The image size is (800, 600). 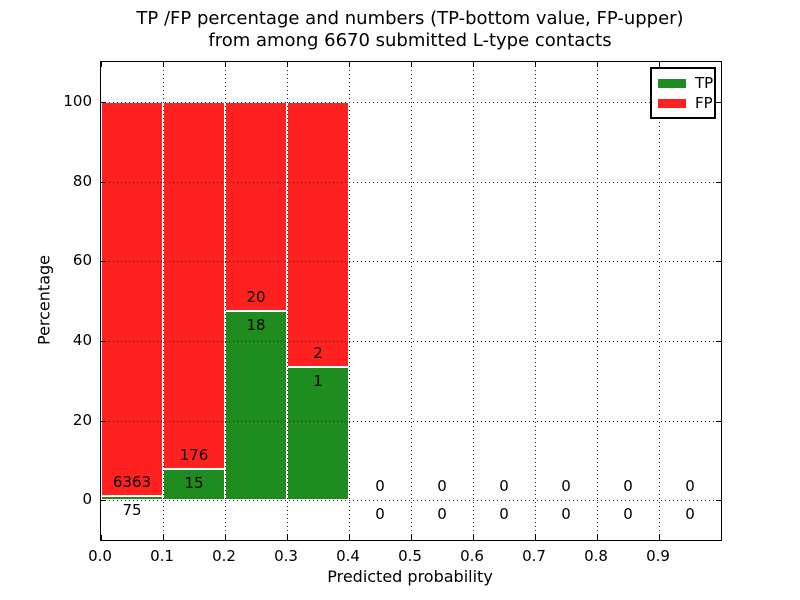 I want to click on y-tick-label: 20, so click(x=82, y=419).